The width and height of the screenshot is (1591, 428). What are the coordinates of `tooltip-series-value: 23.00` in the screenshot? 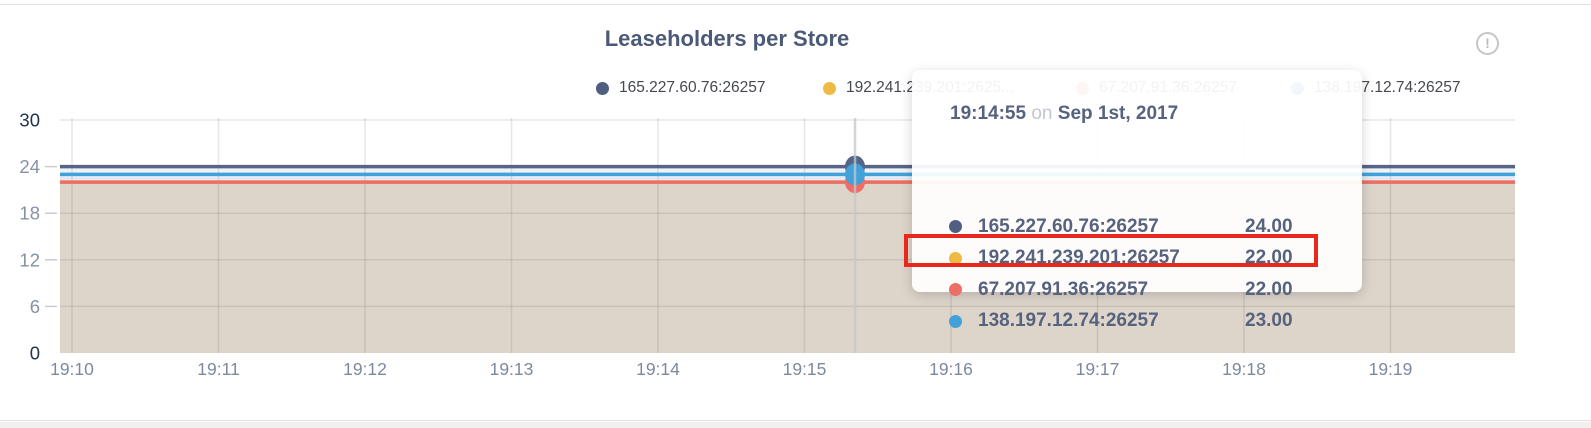 It's located at (1269, 320).